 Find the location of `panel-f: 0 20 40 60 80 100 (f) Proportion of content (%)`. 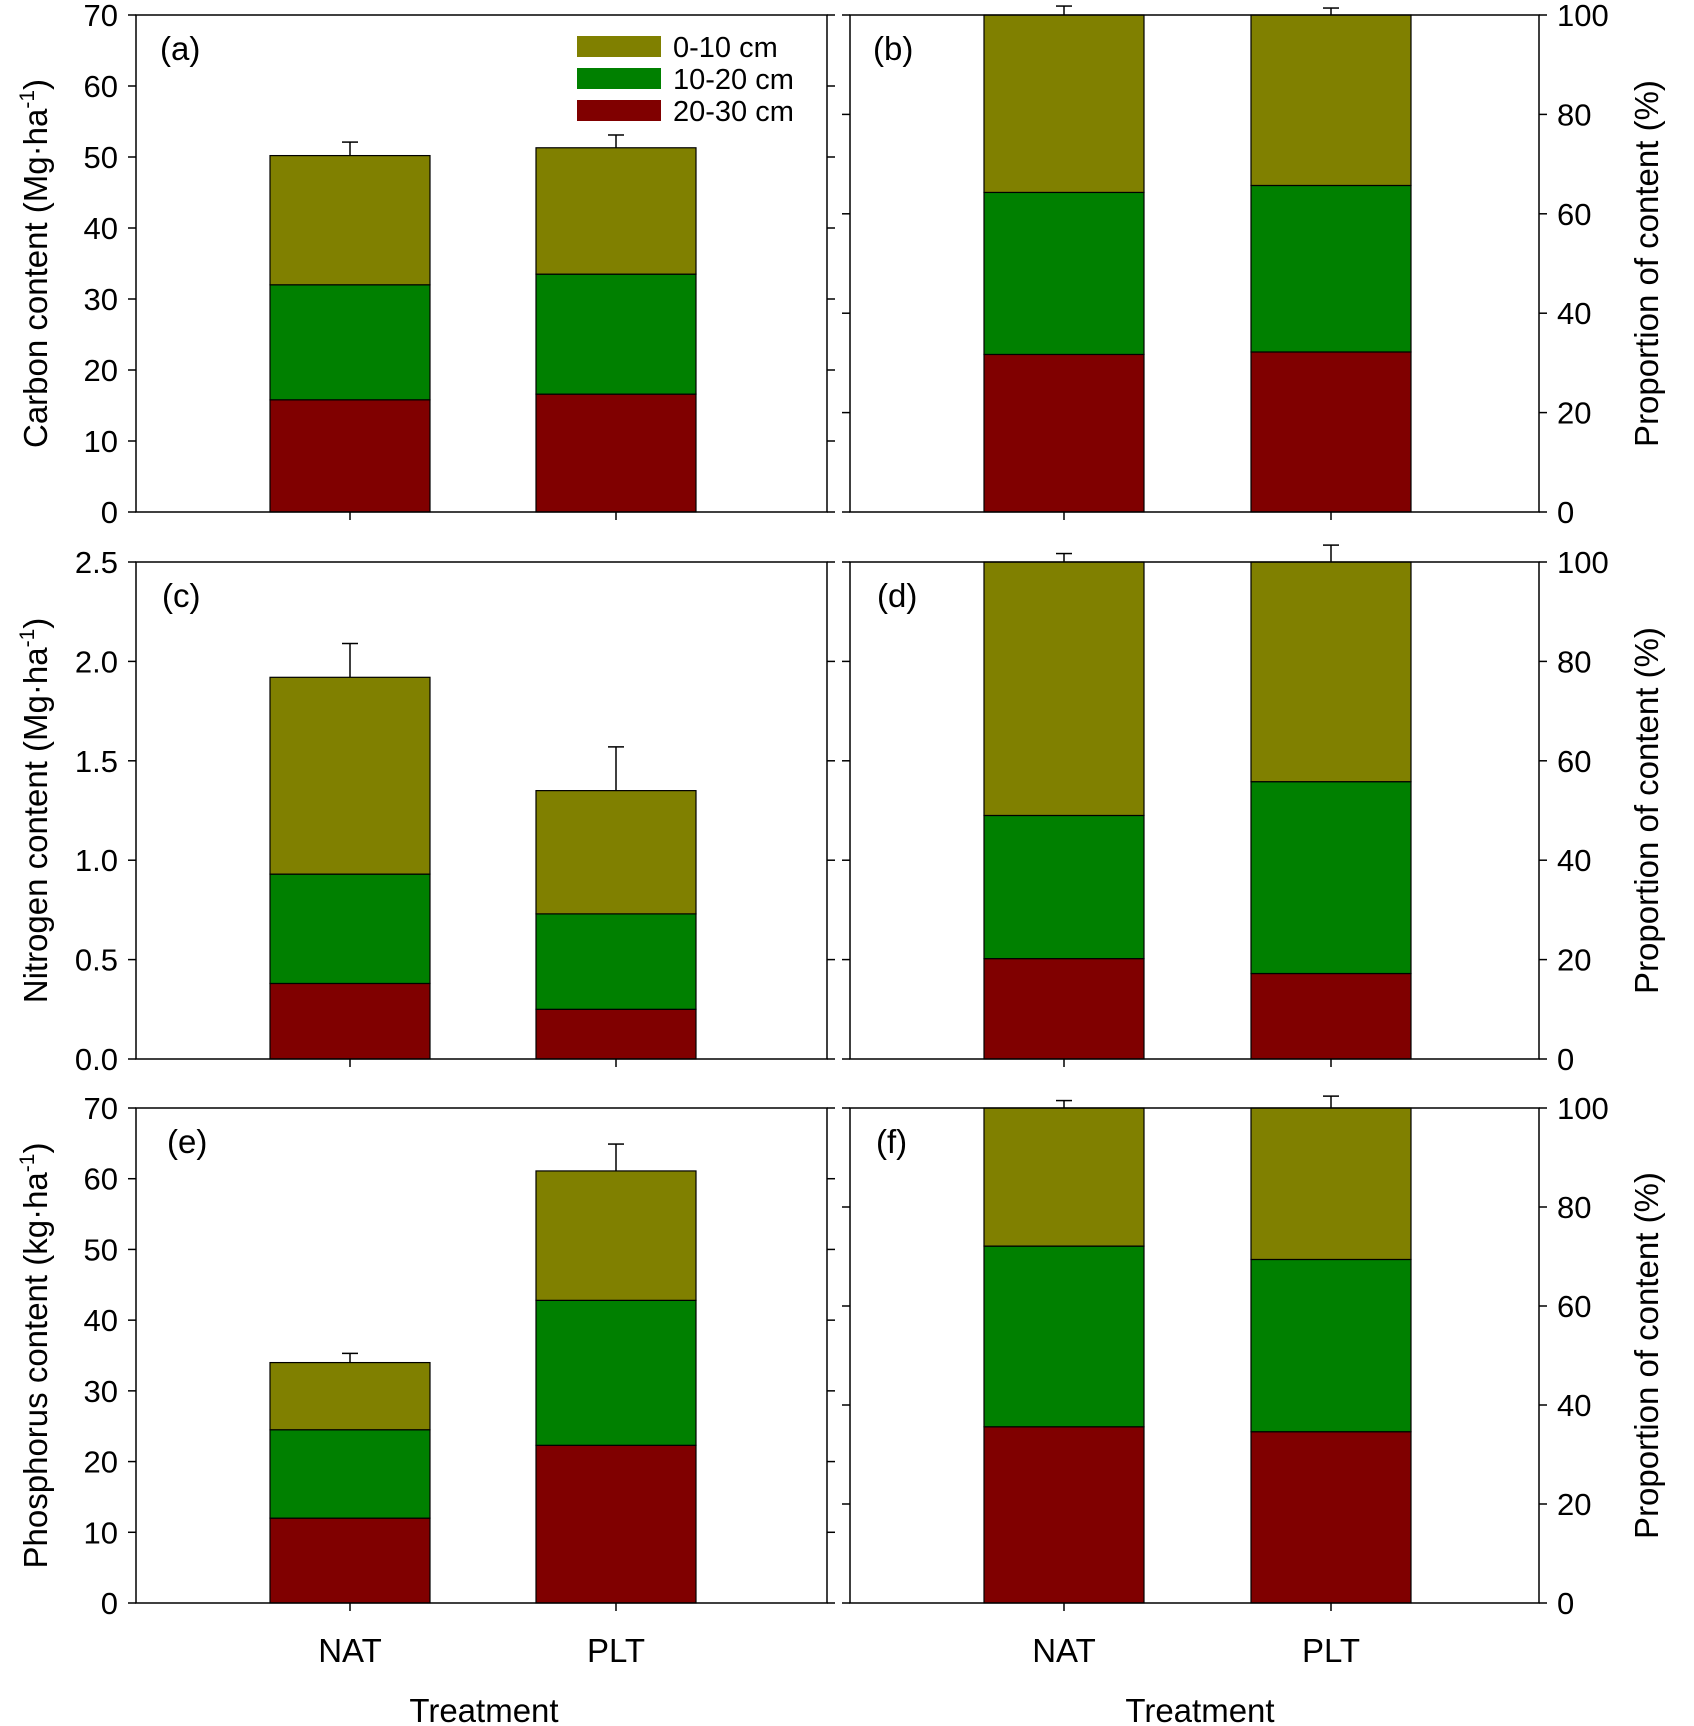

panel-f: 0 20 40 60 80 100 (f) Proportion of content (%) is located at coordinates (1253, 1356).